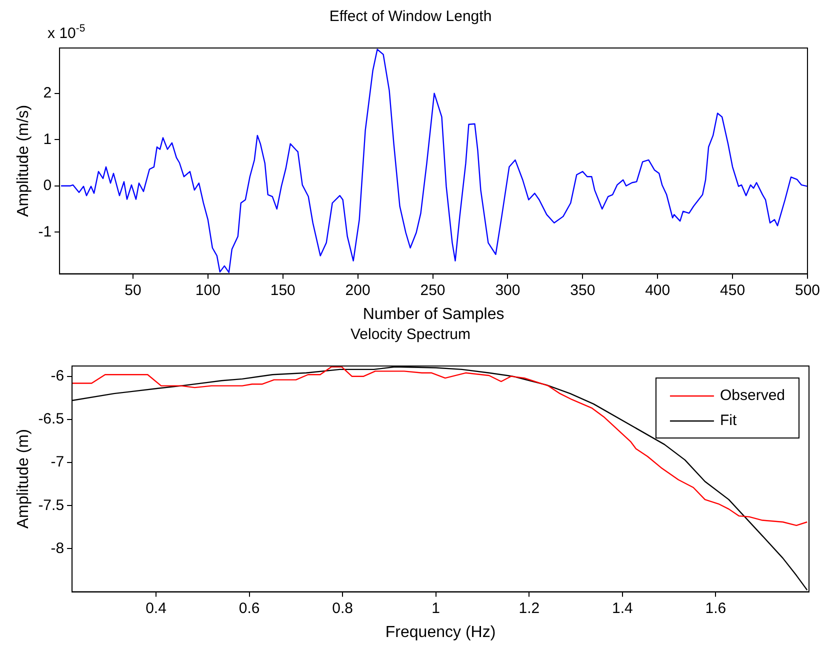 Image resolution: width=837 pixels, height=664 pixels. What do you see at coordinates (47, 139) in the screenshot?
I see `y-tick-label: 1` at bounding box center [47, 139].